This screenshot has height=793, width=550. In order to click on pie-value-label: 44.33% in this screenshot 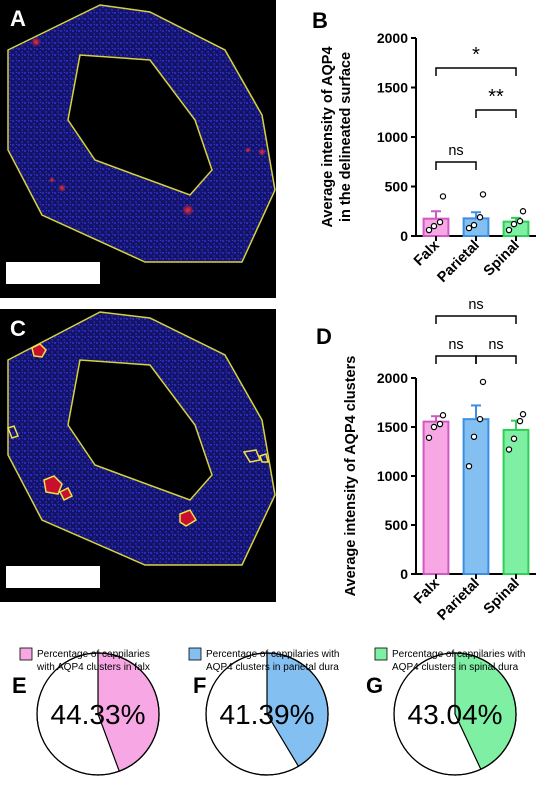, I will do `click(98, 714)`.